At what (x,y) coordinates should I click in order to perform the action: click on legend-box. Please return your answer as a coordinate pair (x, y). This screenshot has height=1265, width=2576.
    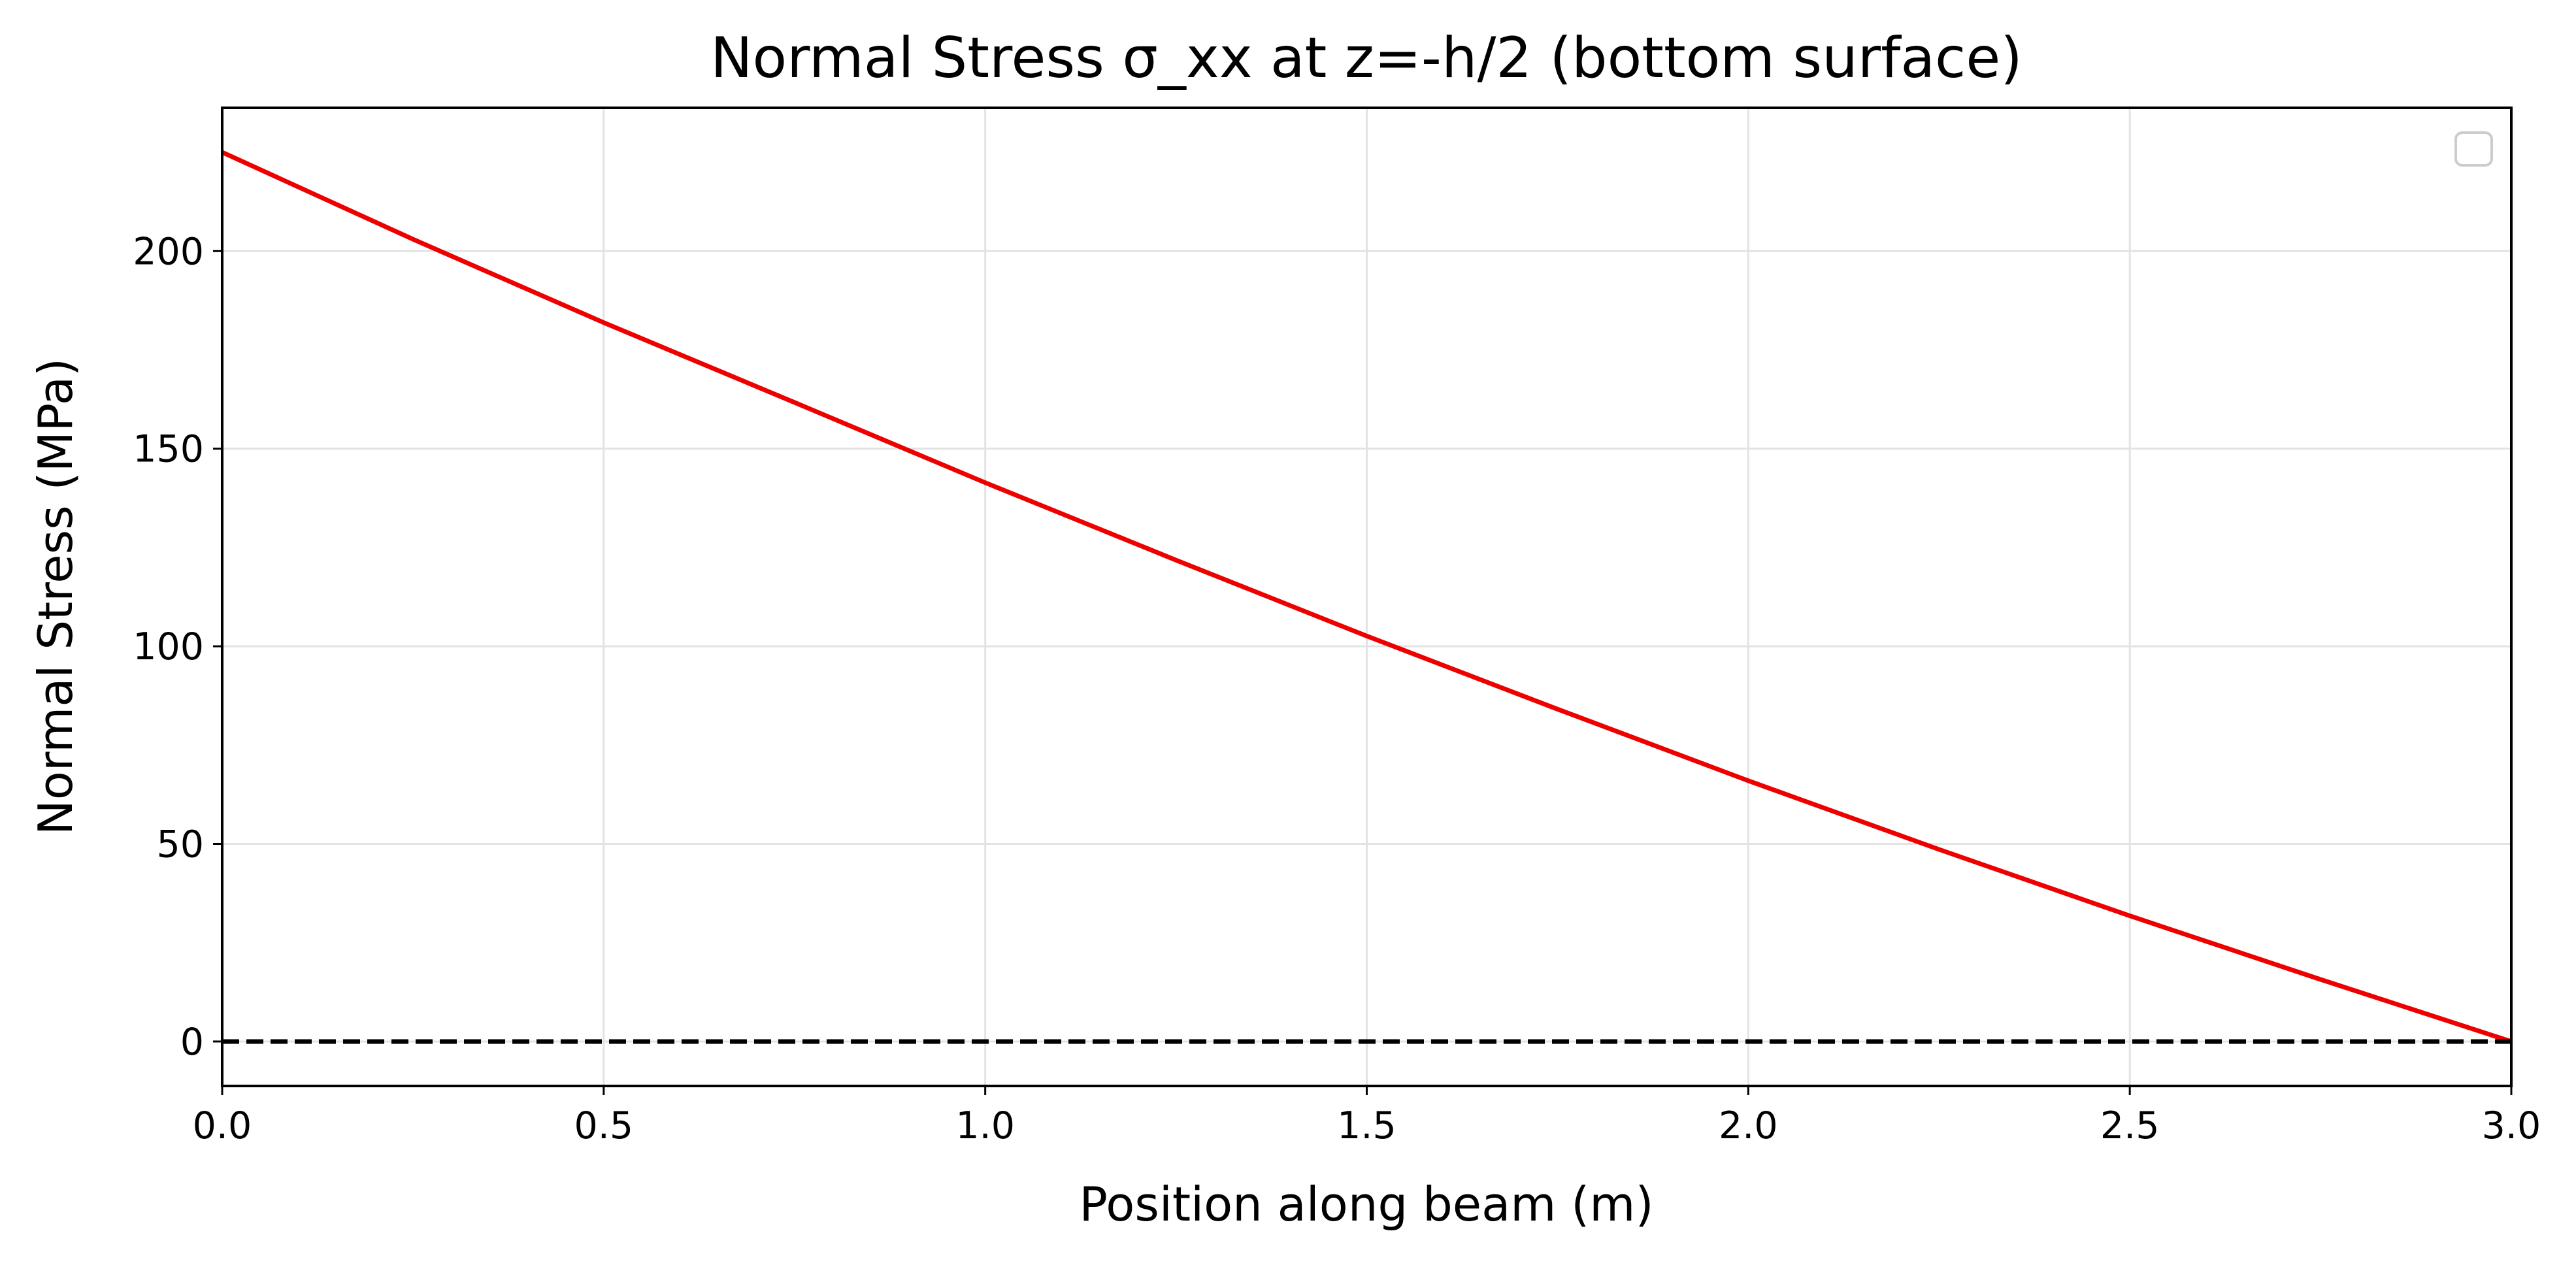
    Looking at the image, I should click on (2473, 149).